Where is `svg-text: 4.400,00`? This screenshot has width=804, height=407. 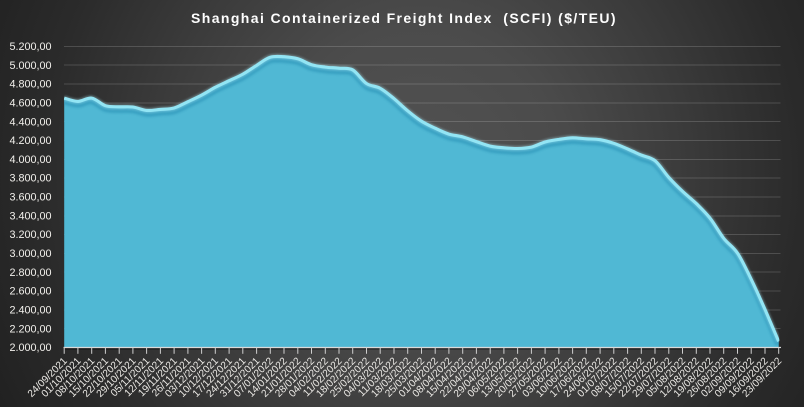 svg-text: 4.400,00 is located at coordinates (30, 122).